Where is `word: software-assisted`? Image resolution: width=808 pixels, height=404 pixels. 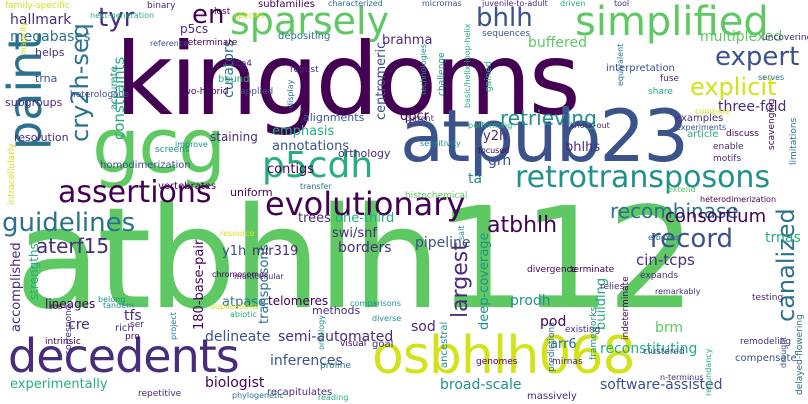
word: software-assisted is located at coordinates (661, 385).